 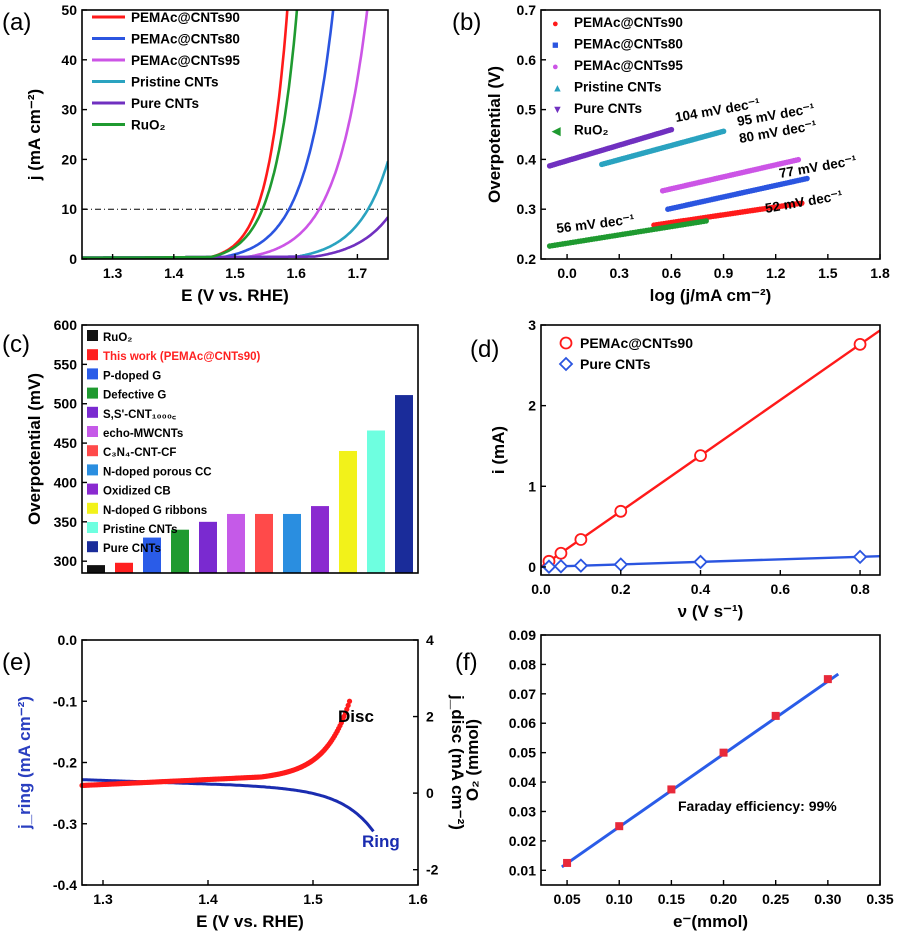 I want to click on data-point, so click(x=619, y=826).